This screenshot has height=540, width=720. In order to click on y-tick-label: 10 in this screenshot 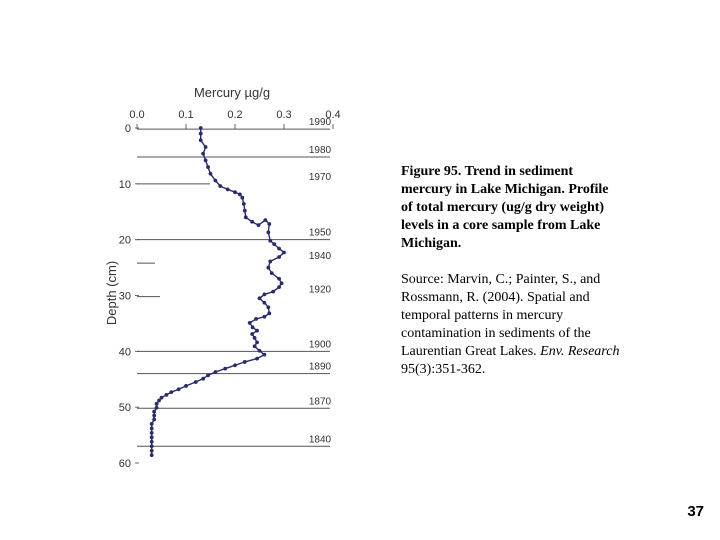, I will do `click(125, 185)`.